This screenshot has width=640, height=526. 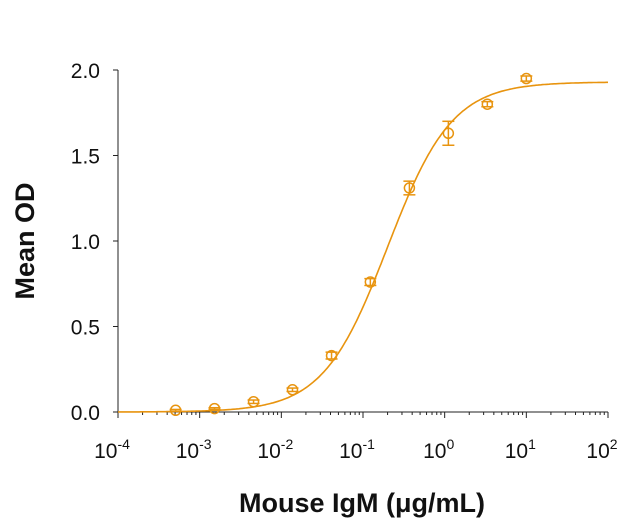 What do you see at coordinates (194, 449) in the screenshot?
I see `x-tick-label: 10⁻³` at bounding box center [194, 449].